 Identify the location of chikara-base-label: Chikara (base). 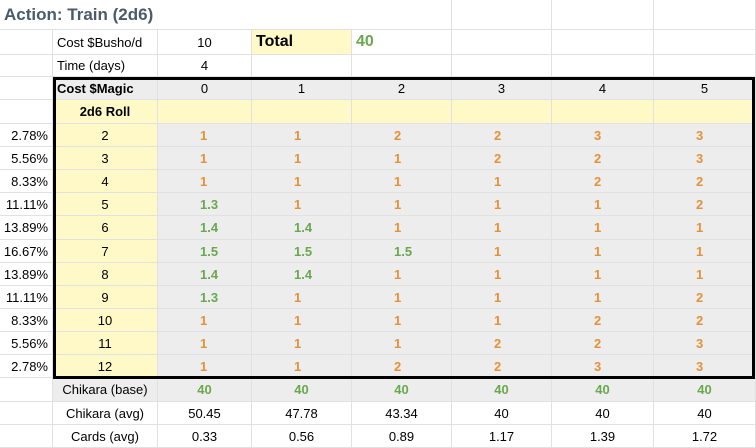
(105, 390).